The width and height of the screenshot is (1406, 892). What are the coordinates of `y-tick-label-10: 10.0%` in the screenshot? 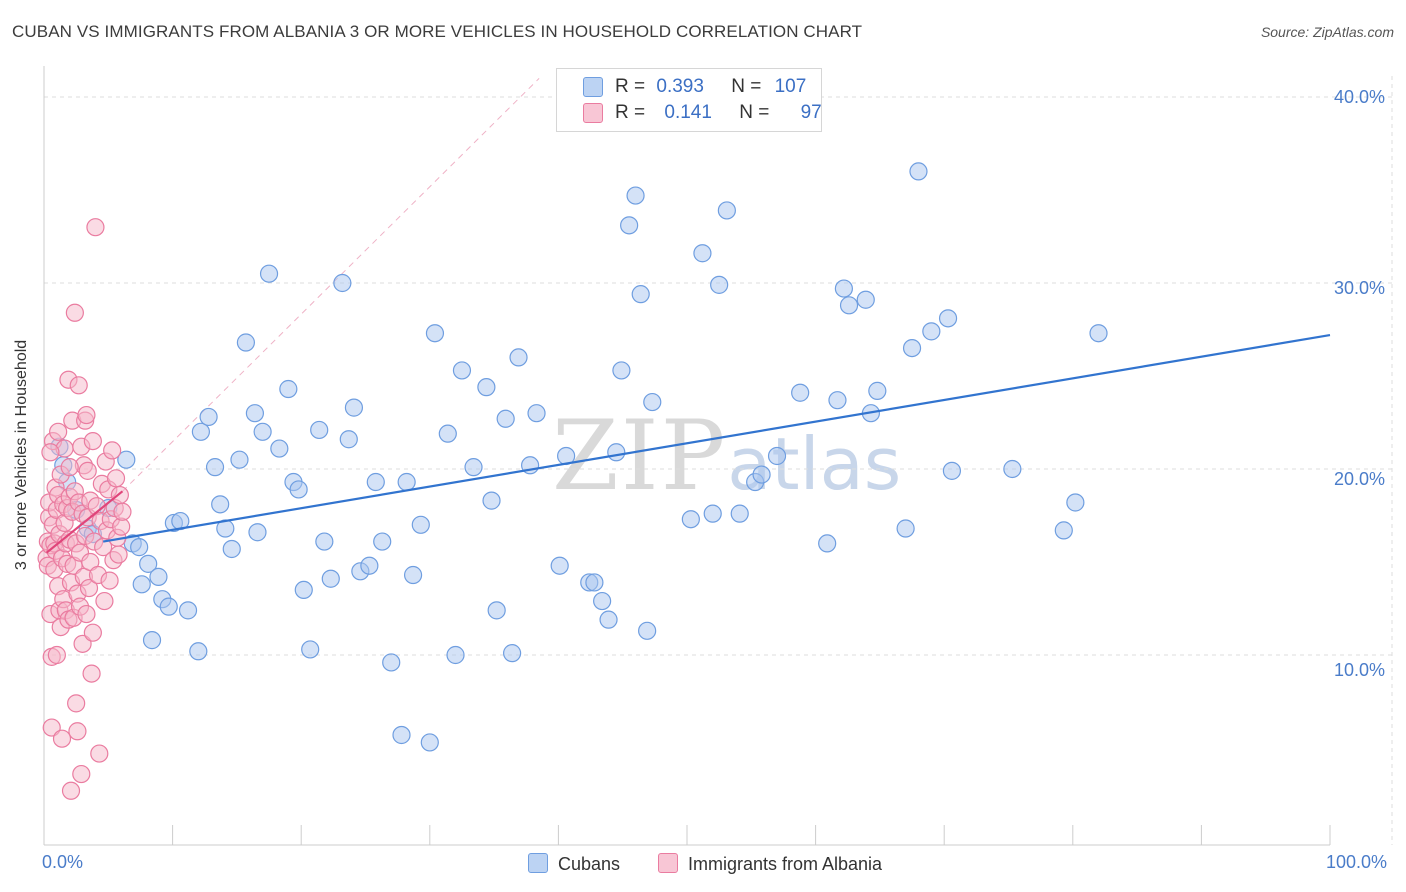 It's located at (1360, 670).